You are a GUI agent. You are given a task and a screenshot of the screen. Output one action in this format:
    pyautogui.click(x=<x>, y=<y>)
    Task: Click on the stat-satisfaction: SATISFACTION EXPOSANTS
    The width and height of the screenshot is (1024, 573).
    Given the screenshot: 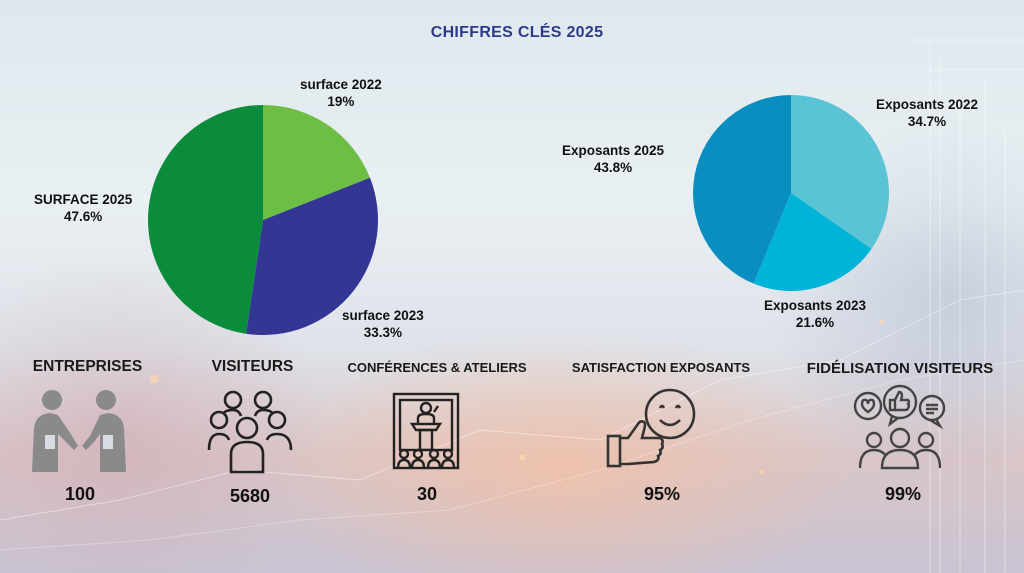 What is the action you would take?
    pyautogui.click(x=661, y=367)
    